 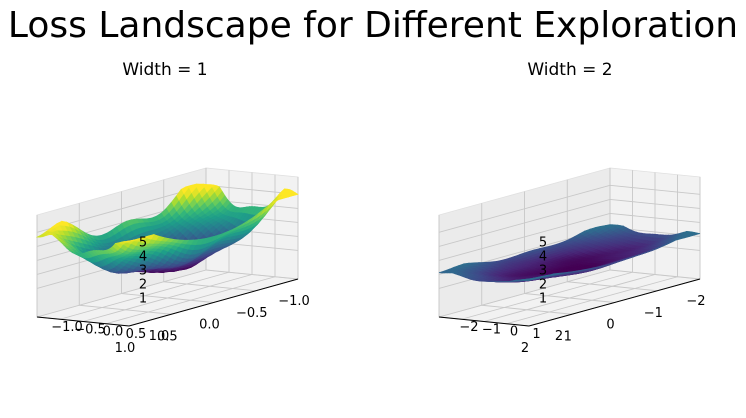 I want to click on z-tick-label: 4, so click(x=543, y=256).